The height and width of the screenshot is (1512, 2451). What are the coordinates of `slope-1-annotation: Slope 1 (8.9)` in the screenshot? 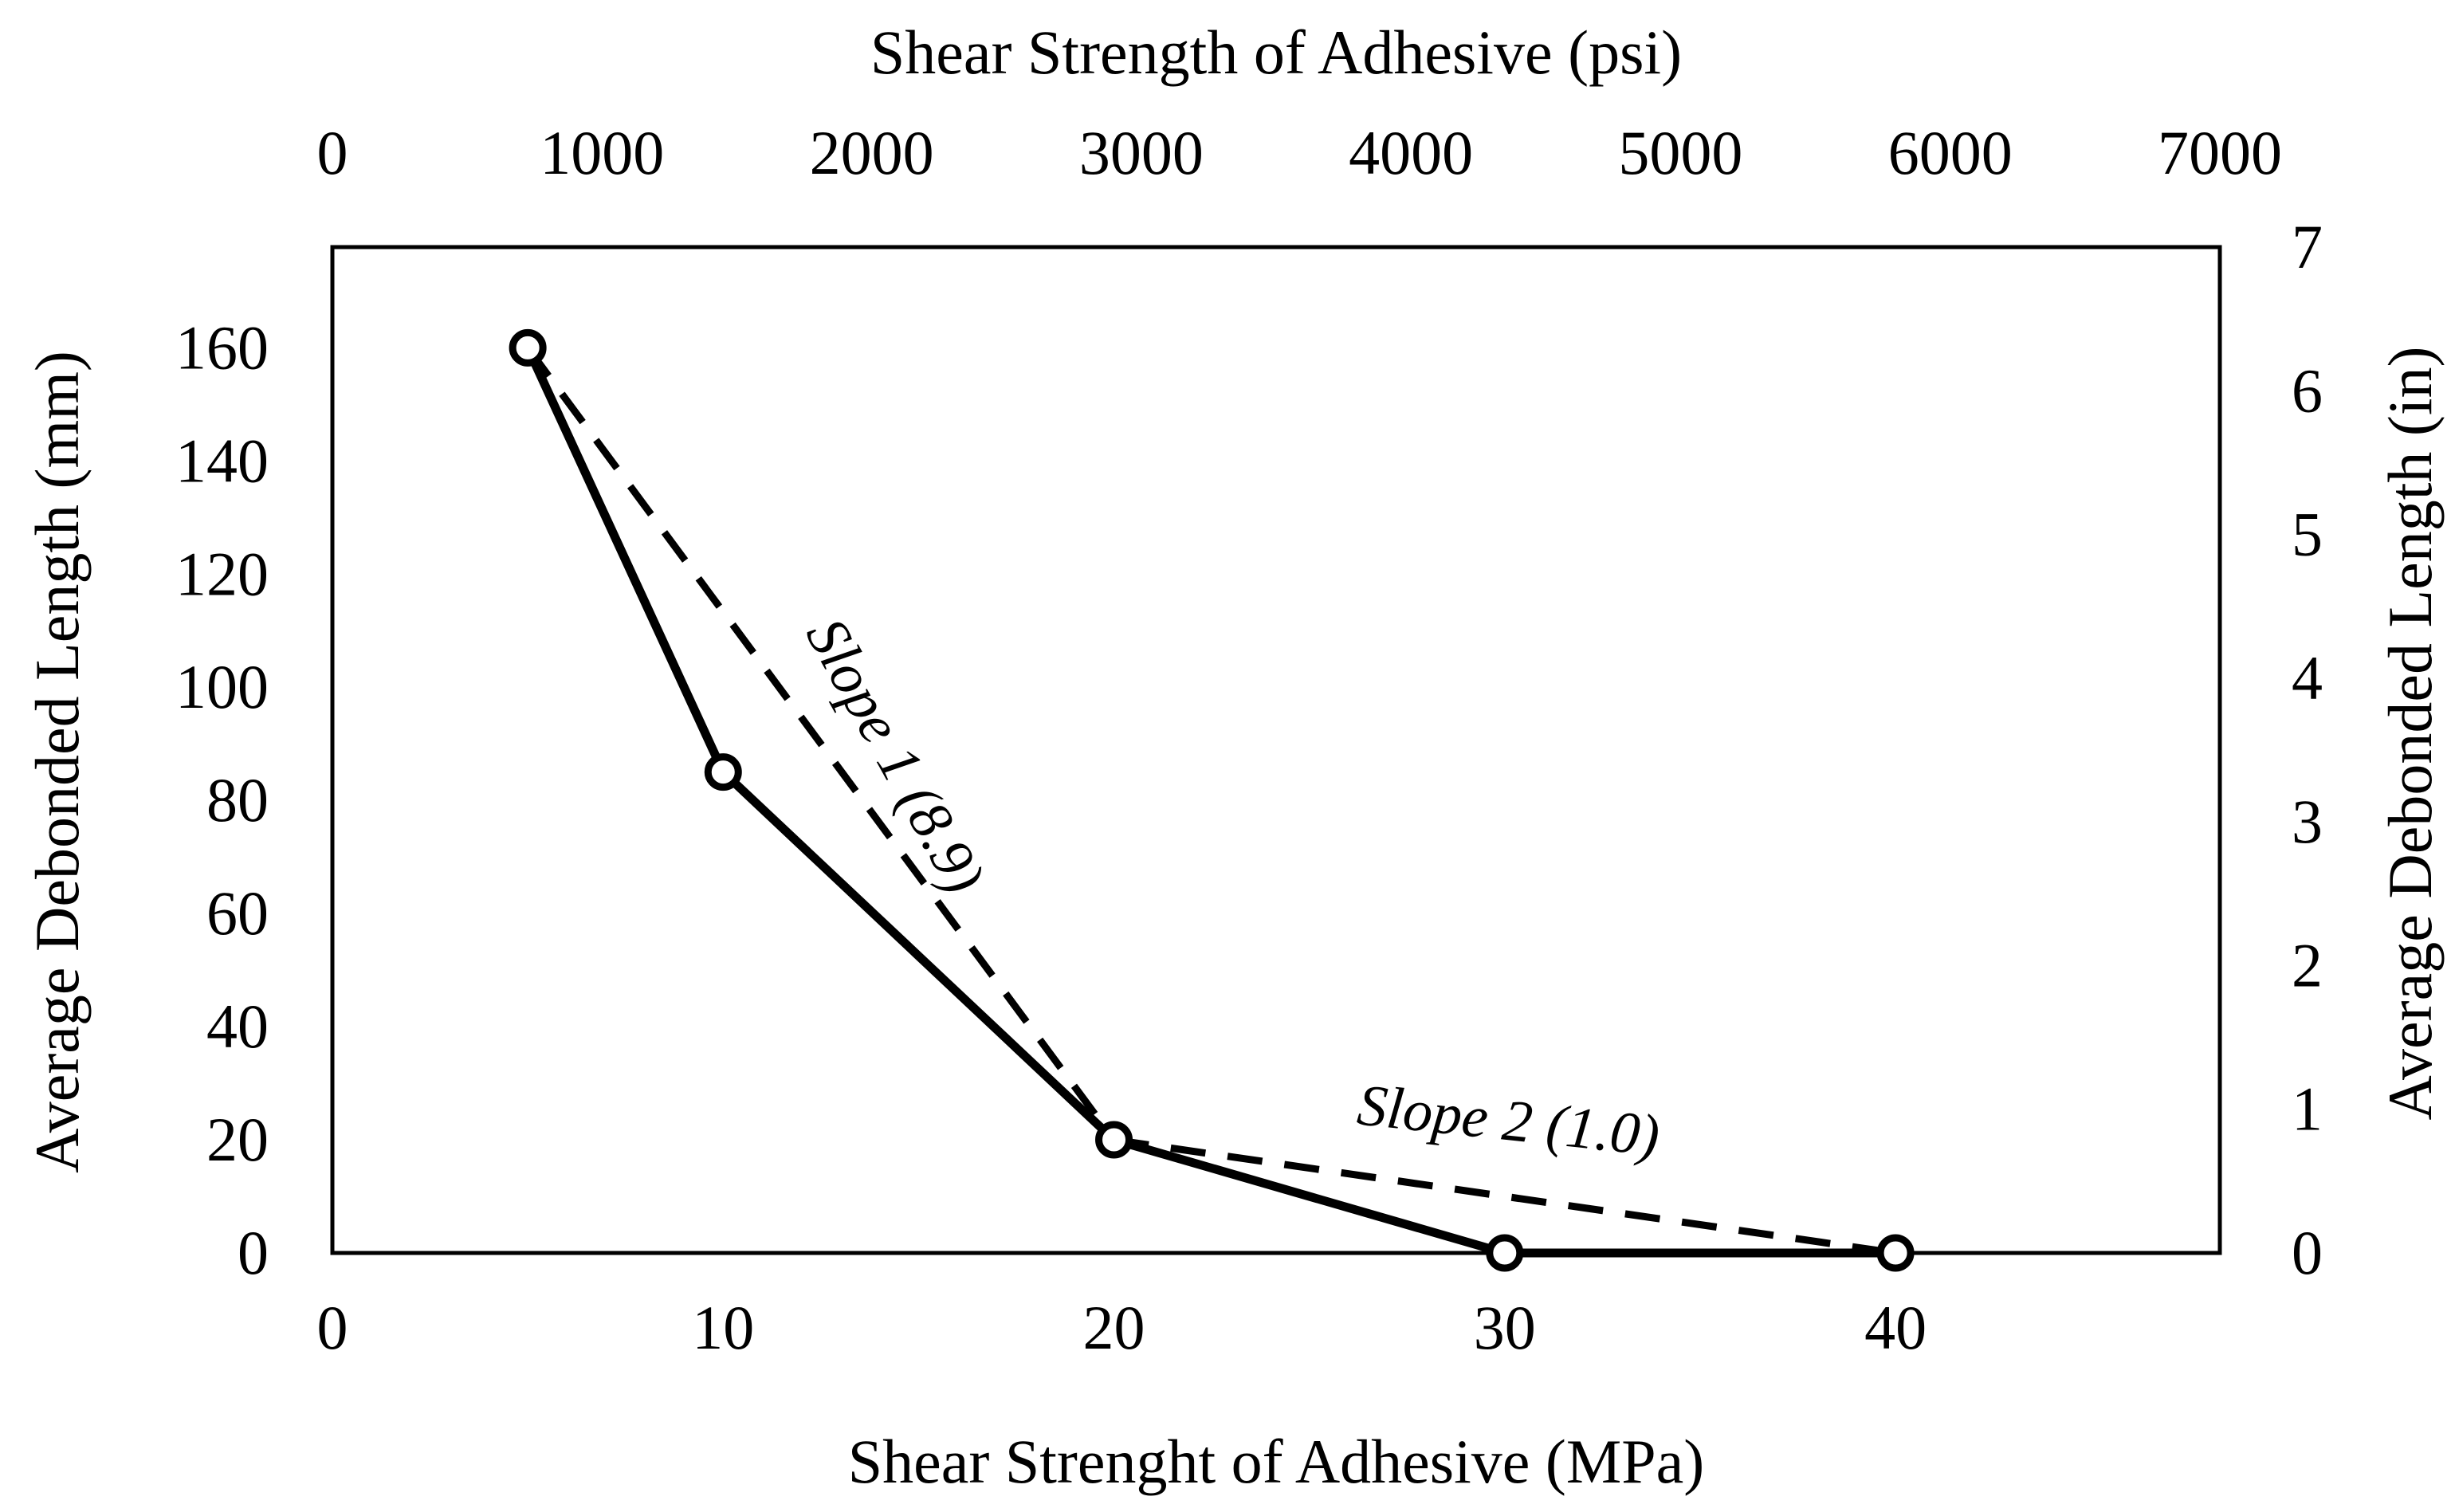 It's located at (895, 755).